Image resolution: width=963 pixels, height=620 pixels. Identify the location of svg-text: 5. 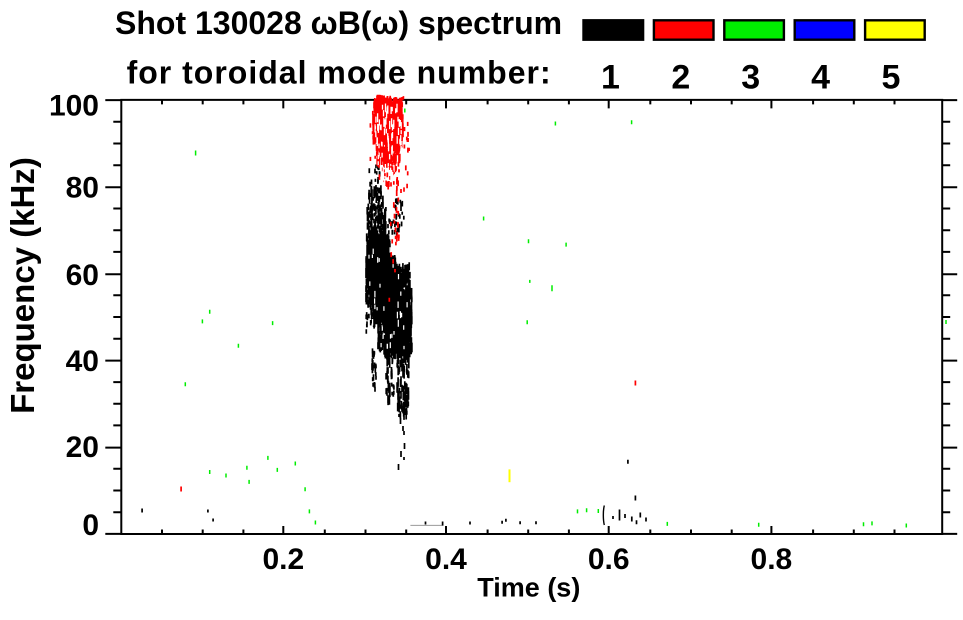
(890, 78).